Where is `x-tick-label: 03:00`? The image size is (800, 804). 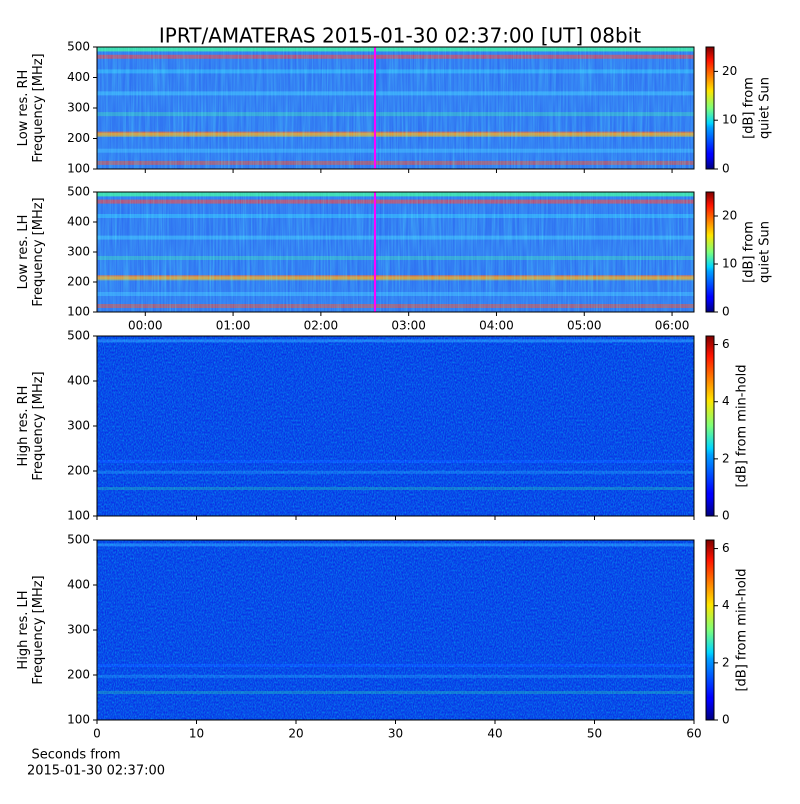
x-tick-label: 03:00 is located at coordinates (408, 326).